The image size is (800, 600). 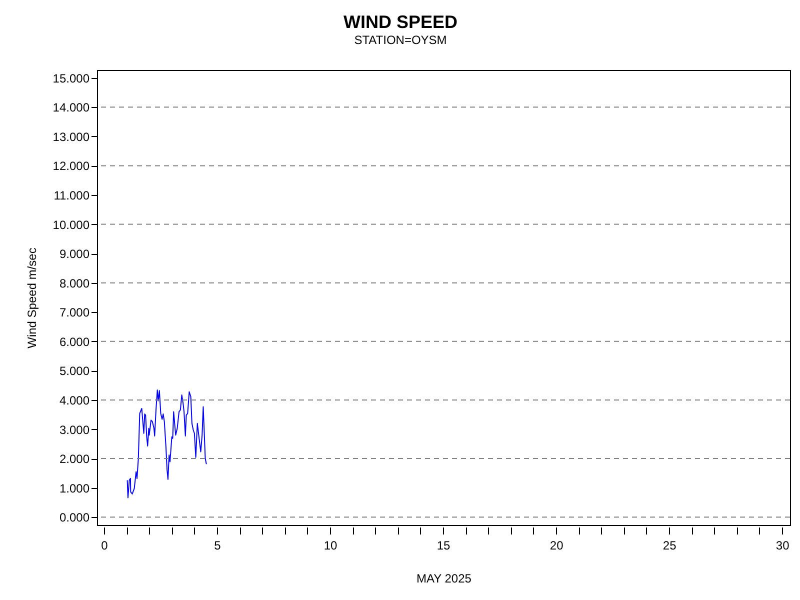 What do you see at coordinates (166, 444) in the screenshot?
I see `line-series` at bounding box center [166, 444].